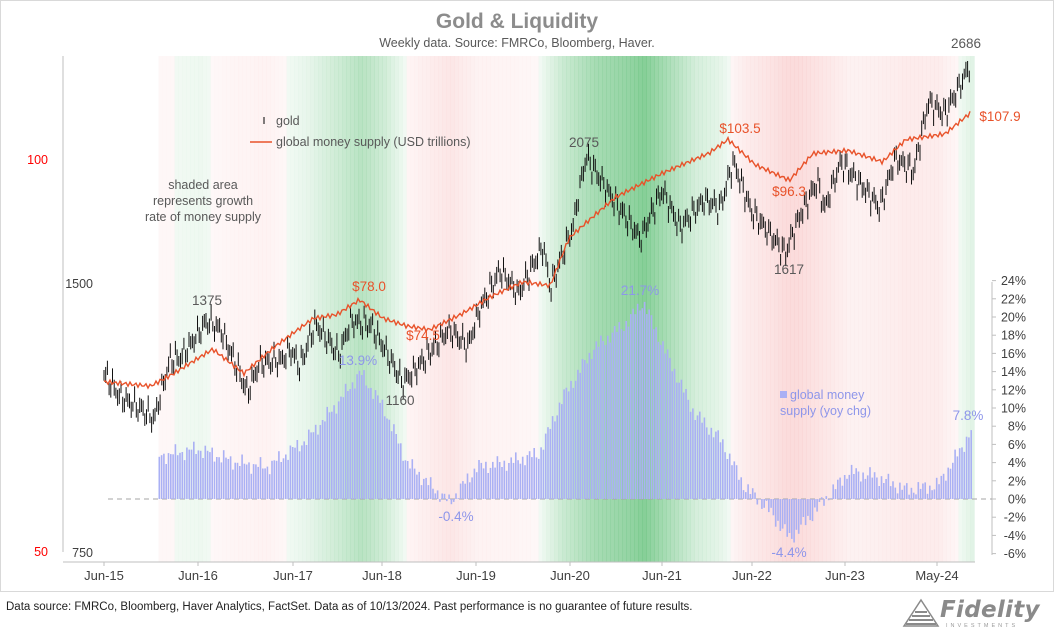 The height and width of the screenshot is (639, 1054). What do you see at coordinates (79, 284) in the screenshot?
I see `gold-axis-tick: 1500` at bounding box center [79, 284].